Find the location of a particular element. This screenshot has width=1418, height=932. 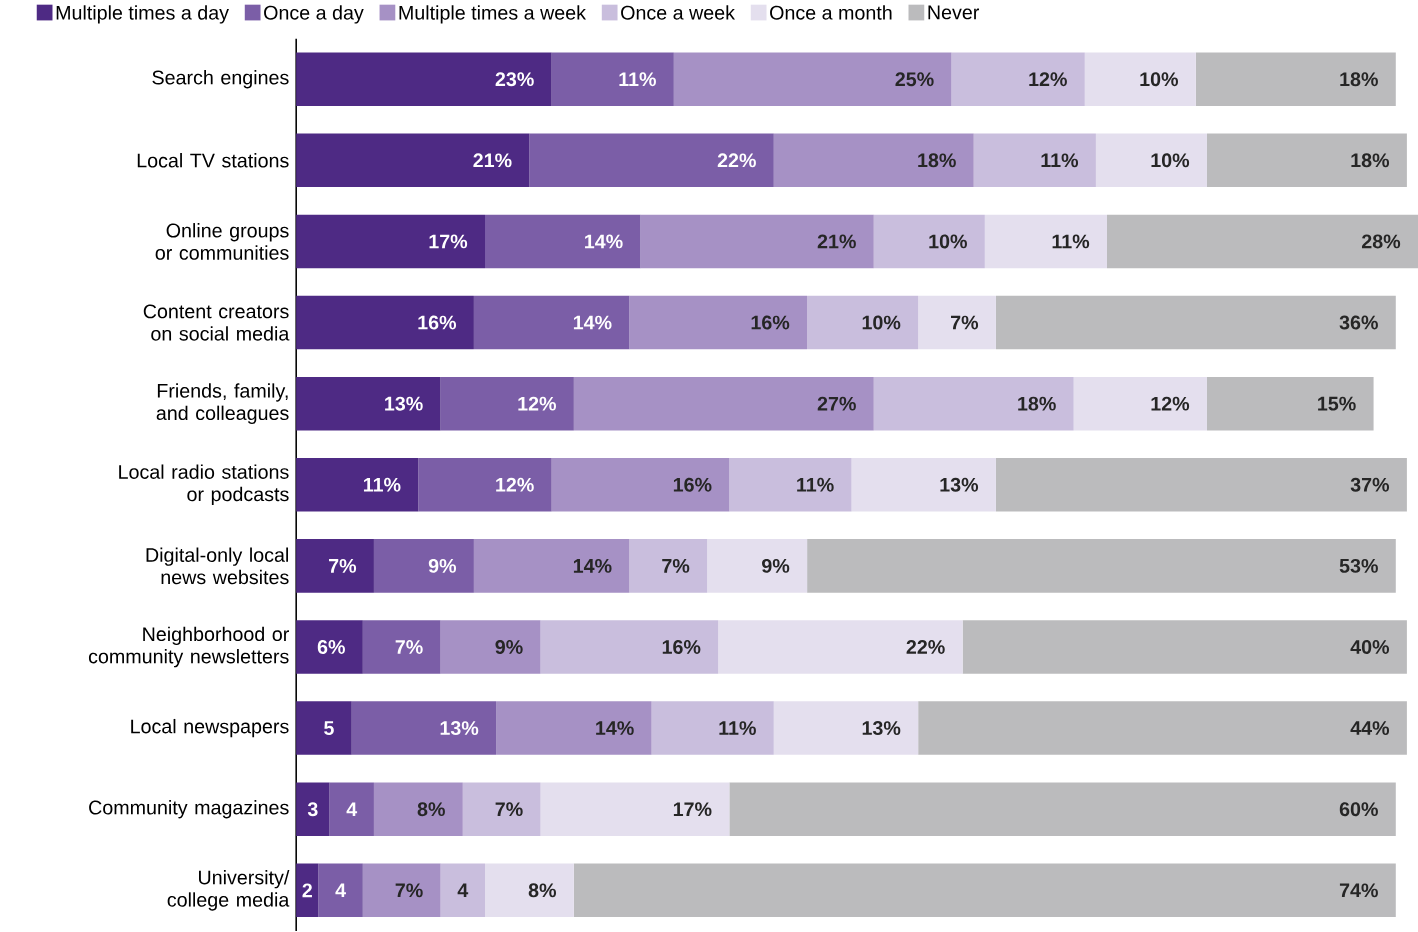

data-label: 21% is located at coordinates (492, 160).